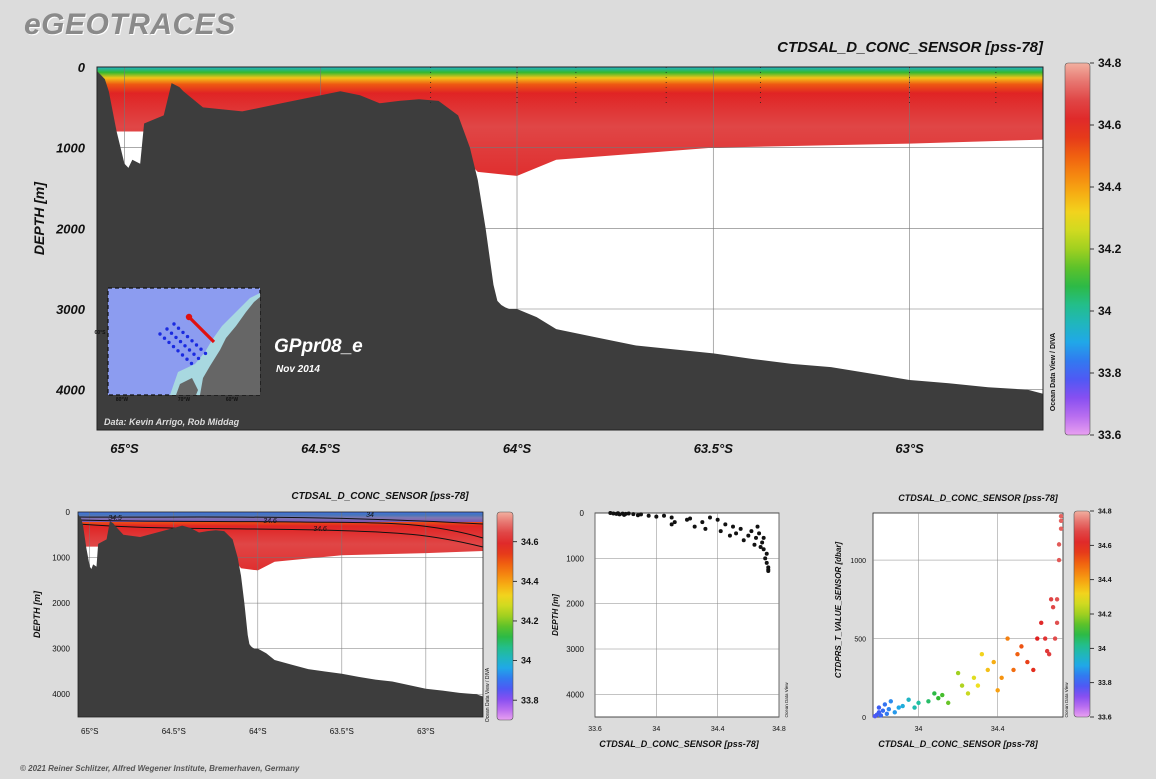 The height and width of the screenshot is (779, 1156). I want to click on scatter1-x-tick-label: 34.8, so click(779, 729).